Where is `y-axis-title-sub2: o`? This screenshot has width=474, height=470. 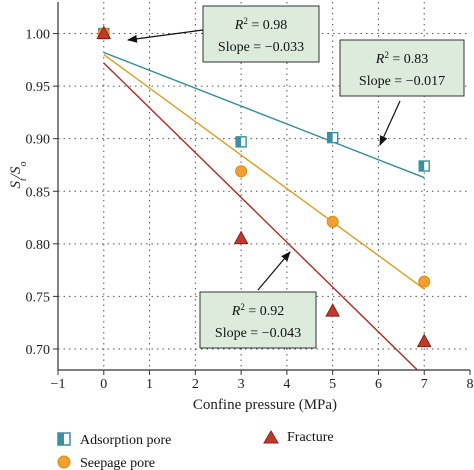
y-axis-title-sub2: o is located at coordinates (23, 164).